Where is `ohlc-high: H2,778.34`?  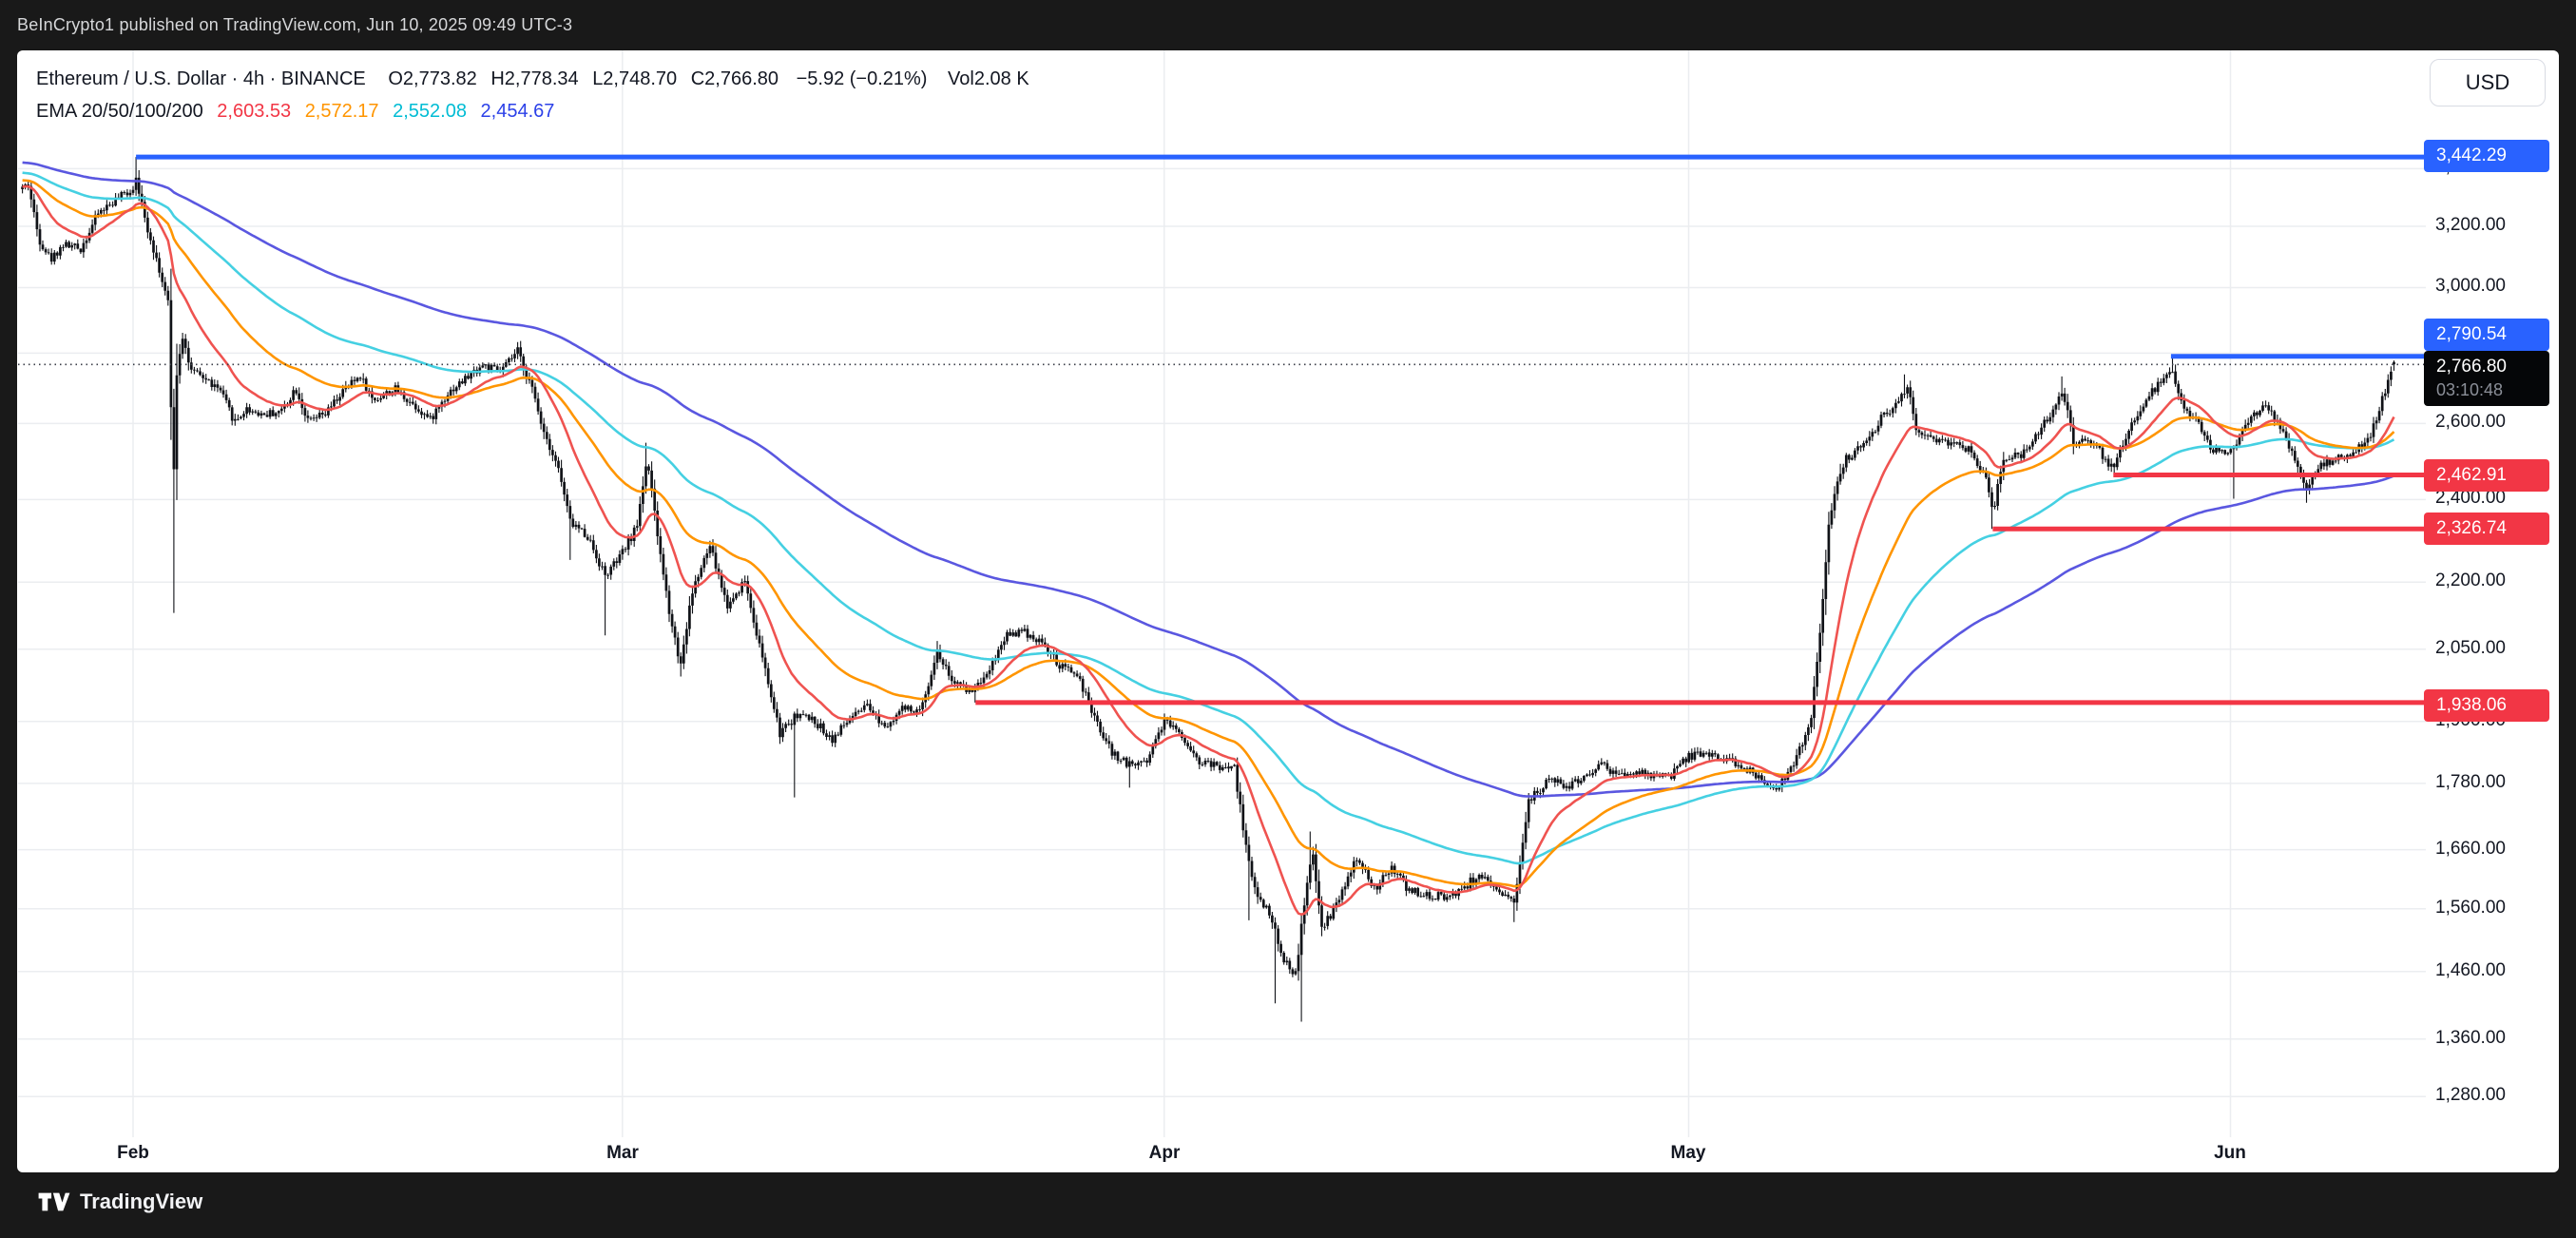 ohlc-high: H2,778.34 is located at coordinates (535, 78).